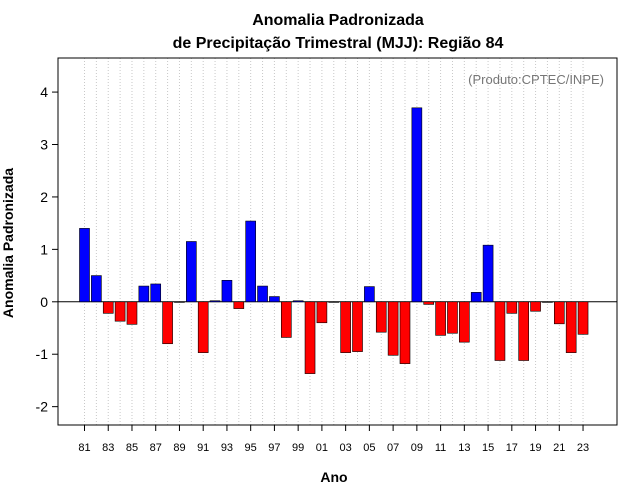 The height and width of the screenshot is (500, 640). Describe the element at coordinates (44, 249) in the screenshot. I see `y-tick-label: 1` at that location.